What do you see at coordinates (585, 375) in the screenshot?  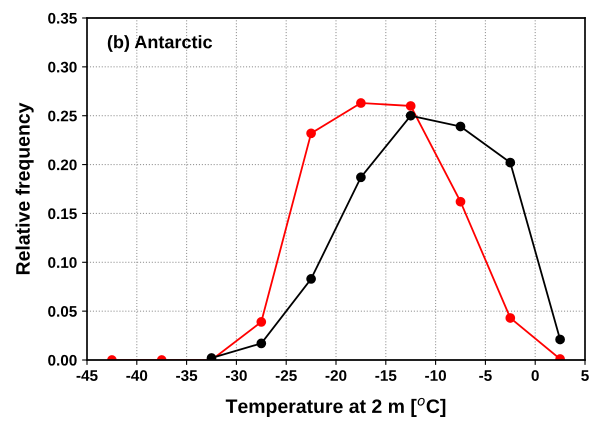 I see `x-tick-label: 5` at bounding box center [585, 375].